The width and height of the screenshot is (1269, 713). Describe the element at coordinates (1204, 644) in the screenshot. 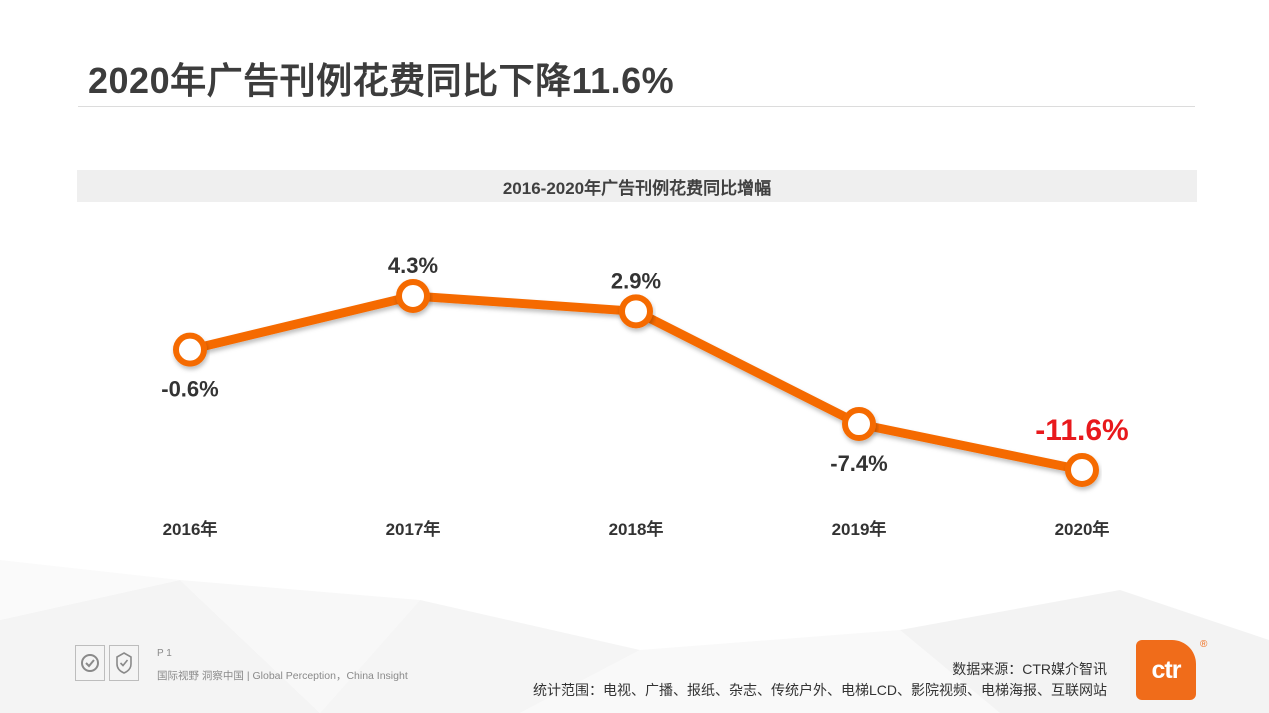

I see `registered-mark: ®` at that location.